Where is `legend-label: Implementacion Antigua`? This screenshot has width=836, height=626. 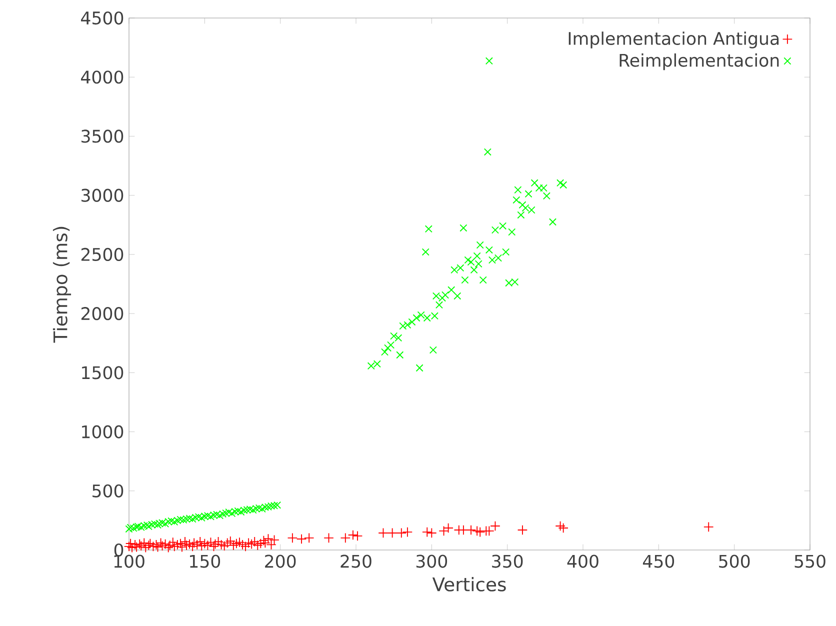
legend-label: Implementacion Antigua is located at coordinates (673, 40).